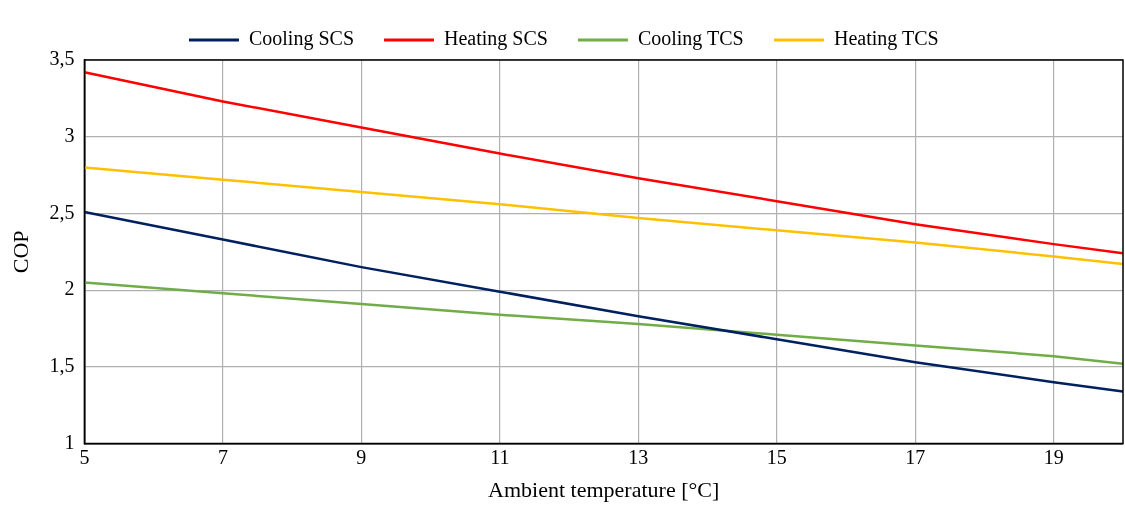  Describe the element at coordinates (69, 441) in the screenshot. I see `y-tick-label: 1` at that location.